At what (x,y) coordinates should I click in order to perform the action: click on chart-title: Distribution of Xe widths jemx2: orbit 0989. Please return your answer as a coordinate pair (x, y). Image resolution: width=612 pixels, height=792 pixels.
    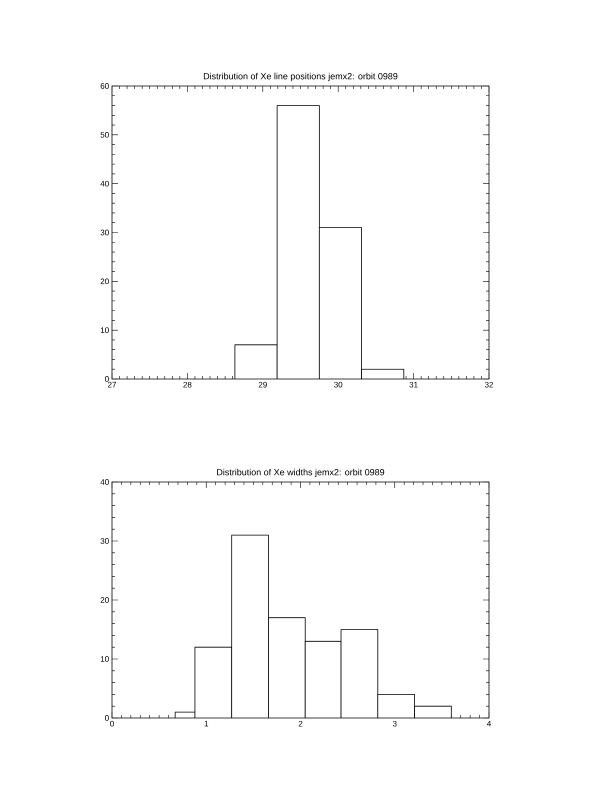
    Looking at the image, I should click on (300, 473).